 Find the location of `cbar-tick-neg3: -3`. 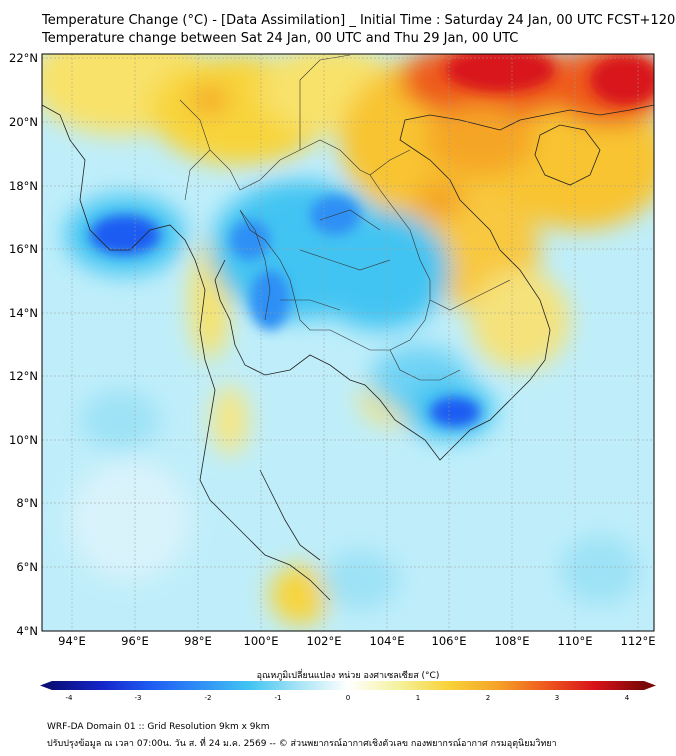

cbar-tick-neg3: -3 is located at coordinates (138, 698).